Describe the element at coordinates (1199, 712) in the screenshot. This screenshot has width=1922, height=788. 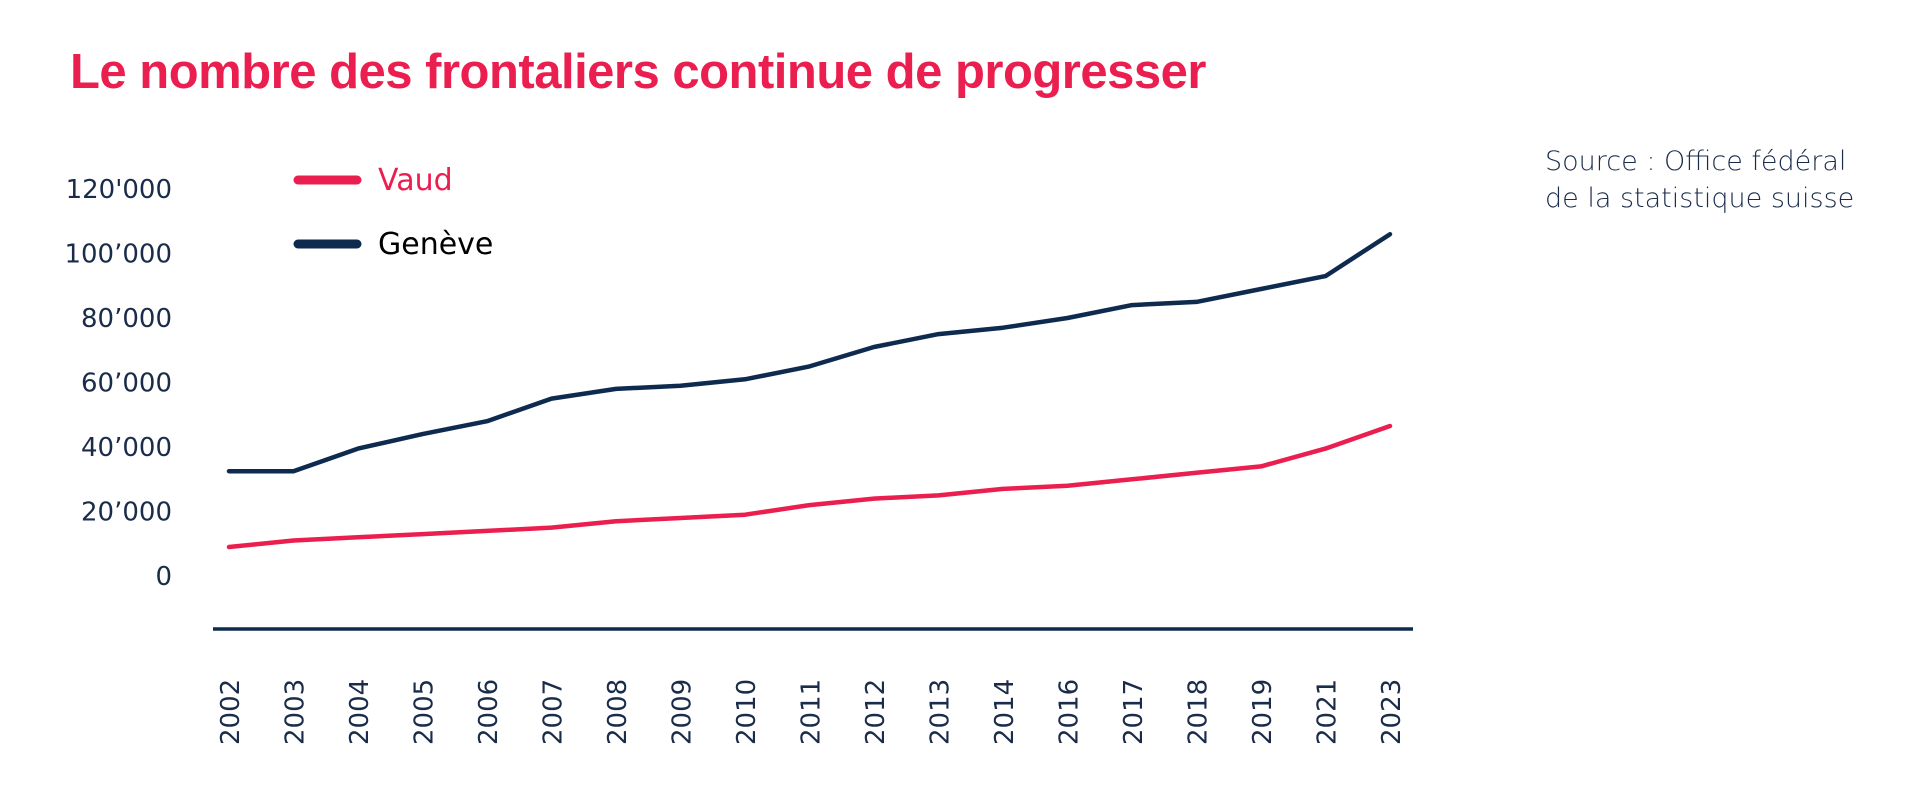
I see `x-tick-label: 2018` at that location.